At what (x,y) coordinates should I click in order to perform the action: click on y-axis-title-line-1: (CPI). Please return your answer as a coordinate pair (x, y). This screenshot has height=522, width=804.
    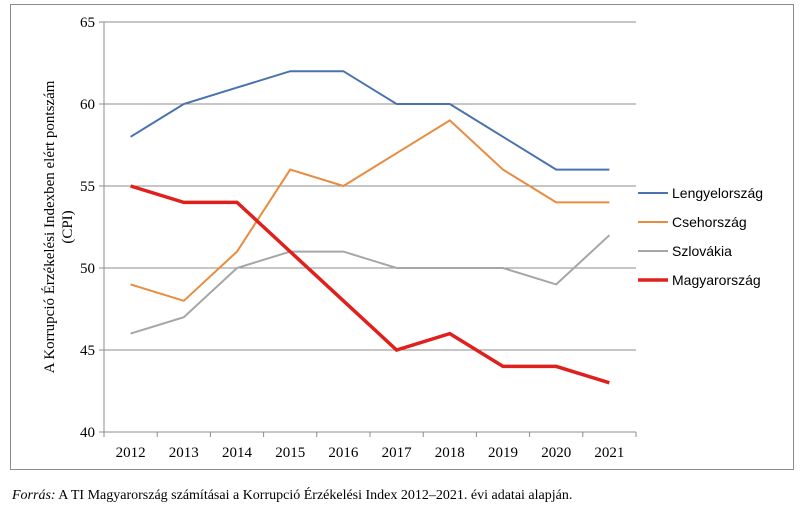
    Looking at the image, I should click on (68, 226).